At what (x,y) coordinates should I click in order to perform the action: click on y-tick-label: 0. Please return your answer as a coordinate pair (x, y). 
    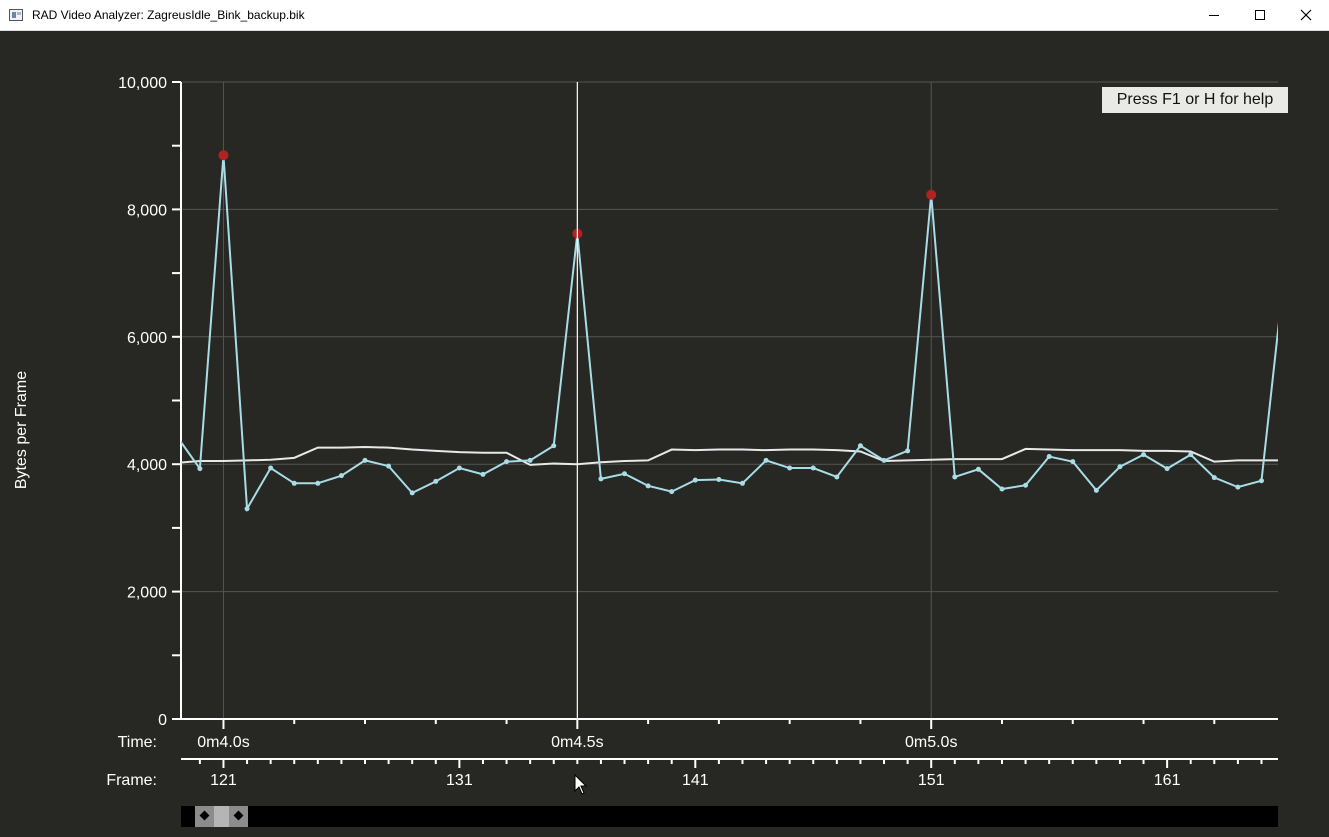
    Looking at the image, I should click on (162, 720).